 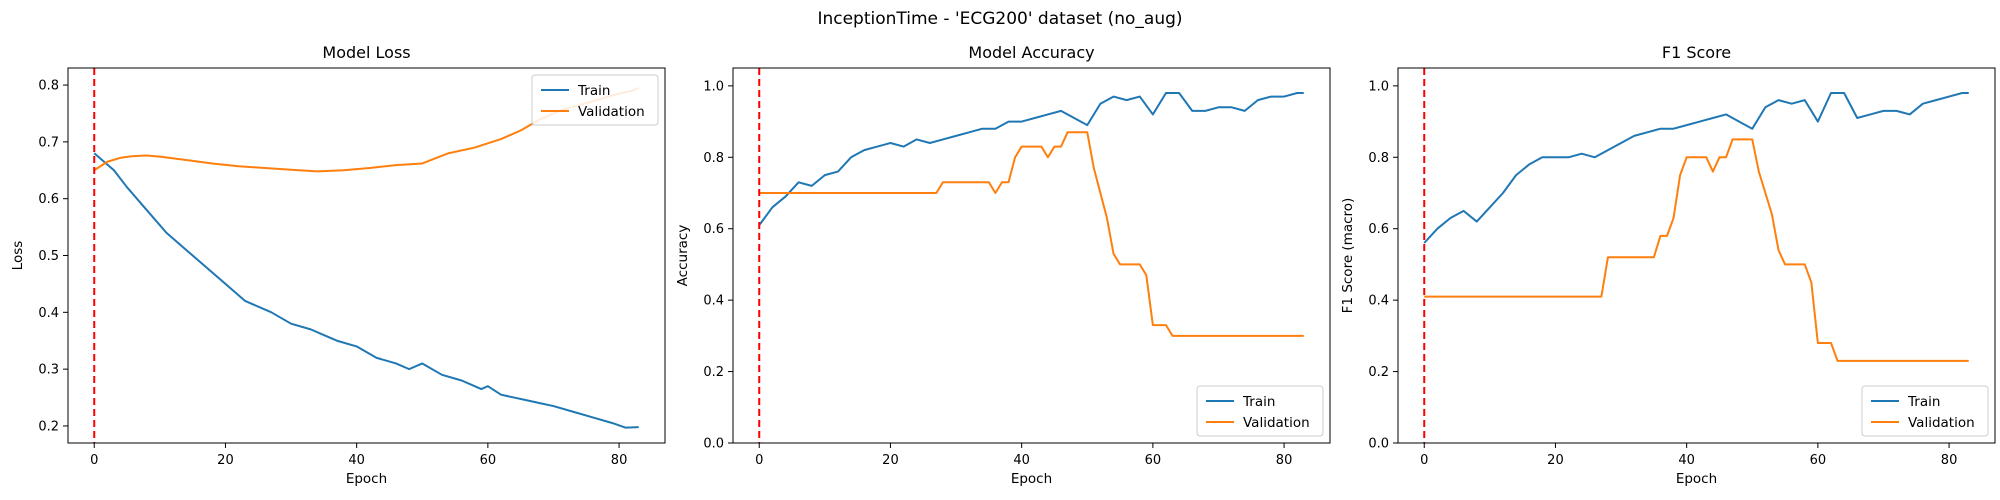 I want to click on chart-title: F1 Score, so click(x=1696, y=52).